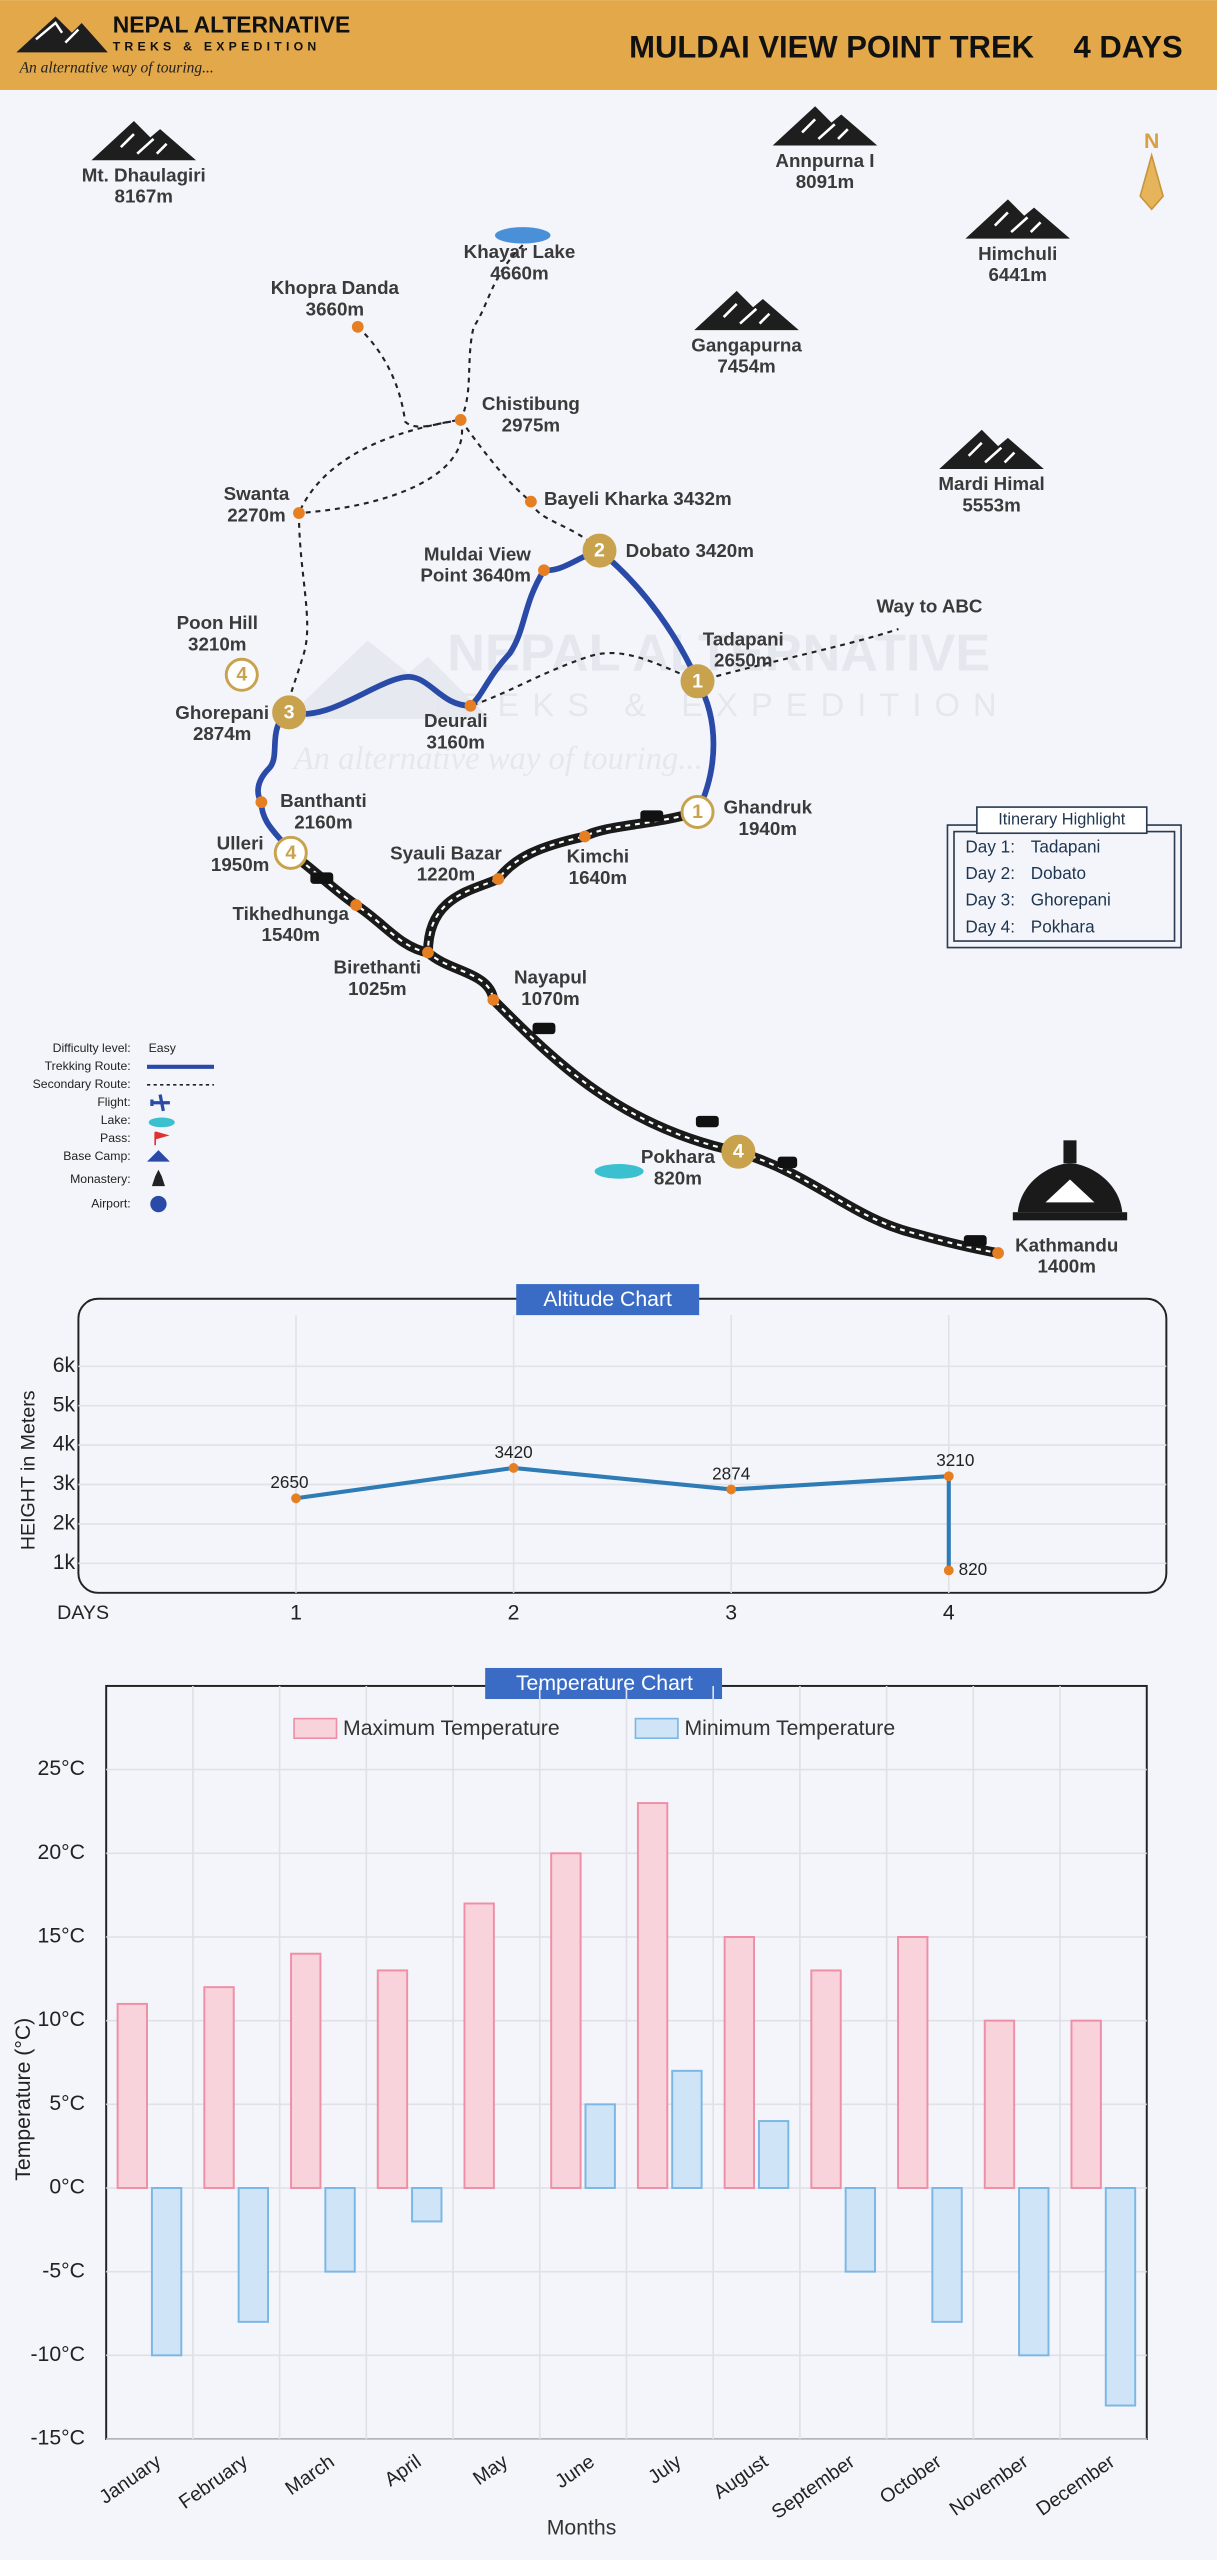 The height and width of the screenshot is (2560, 1217). Describe the element at coordinates (63, 2270) in the screenshot. I see `y-tick-label: -5°C` at that location.